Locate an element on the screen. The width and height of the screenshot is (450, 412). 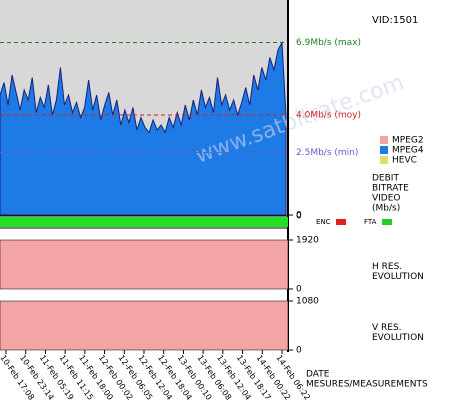
vid-label: VID:1501 is located at coordinates (395, 20).